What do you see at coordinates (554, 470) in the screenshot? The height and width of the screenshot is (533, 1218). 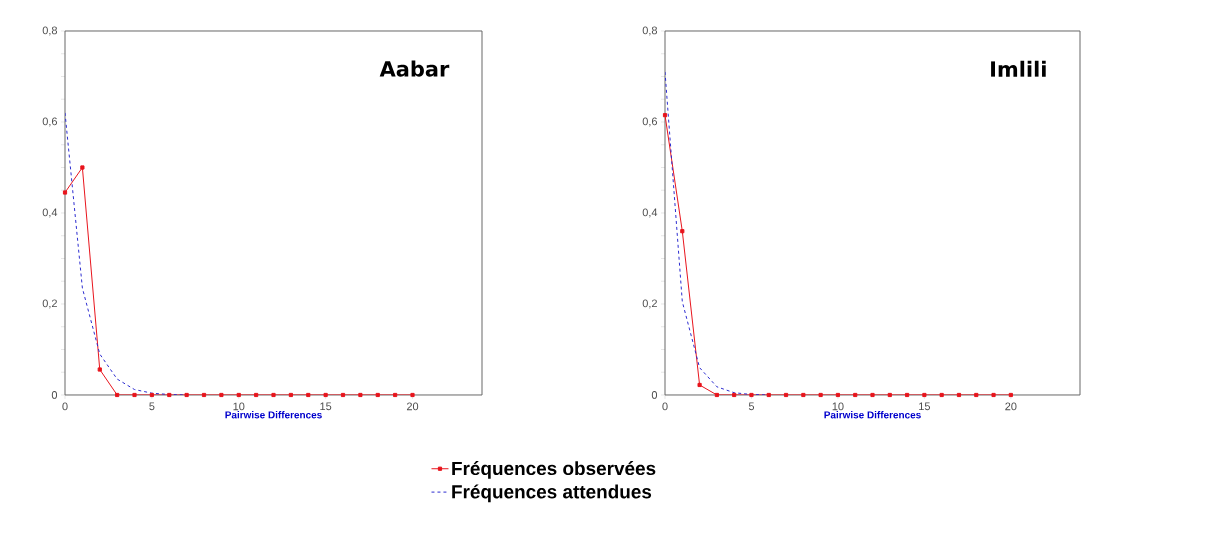 I see `legend-label: Fréquences observées` at bounding box center [554, 470].